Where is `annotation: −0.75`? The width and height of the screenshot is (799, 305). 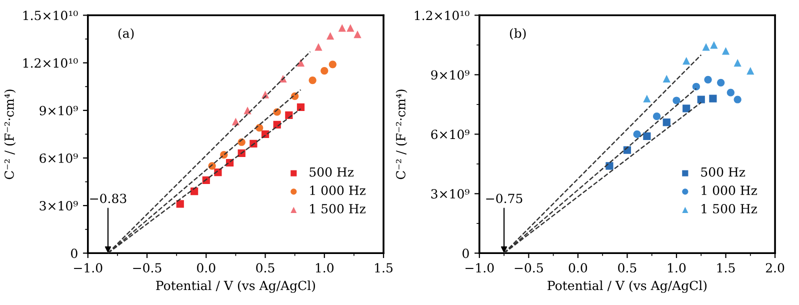 annotation: −0.75 is located at coordinates (504, 199).